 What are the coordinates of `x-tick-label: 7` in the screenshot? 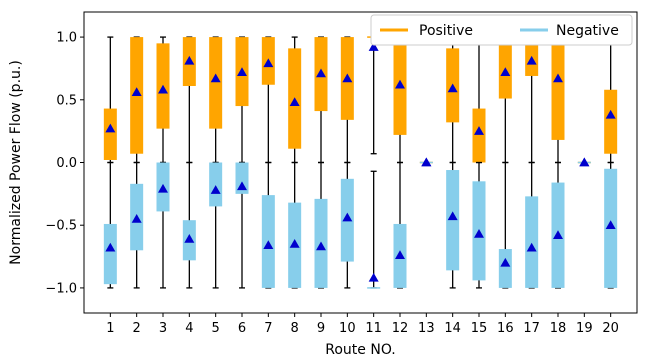 It's located at (268, 328).